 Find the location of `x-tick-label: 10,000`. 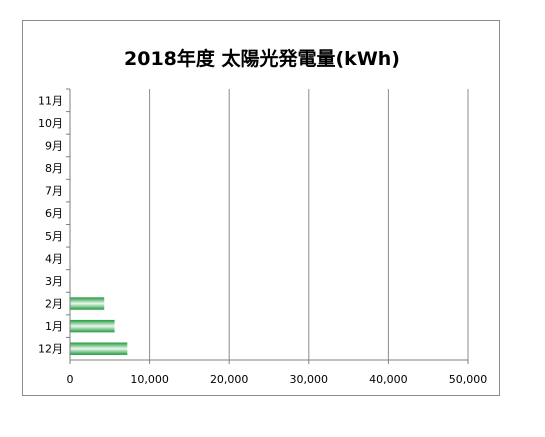

x-tick-label: 10,000 is located at coordinates (149, 379).